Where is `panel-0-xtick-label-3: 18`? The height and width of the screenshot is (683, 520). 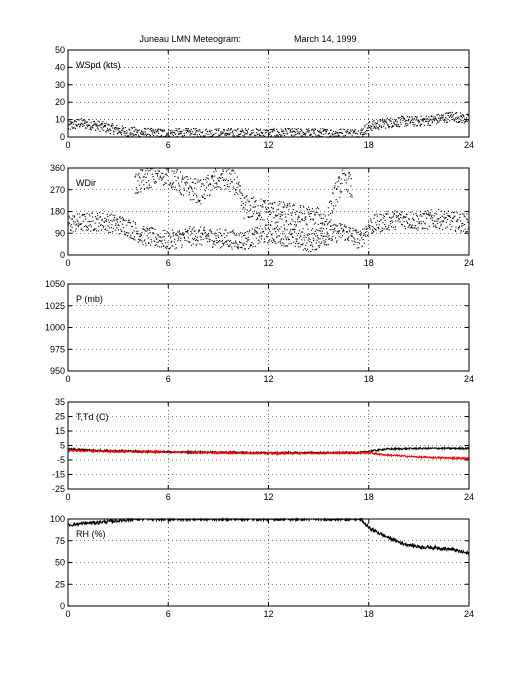 panel-0-xtick-label-3: 18 is located at coordinates (369, 145).